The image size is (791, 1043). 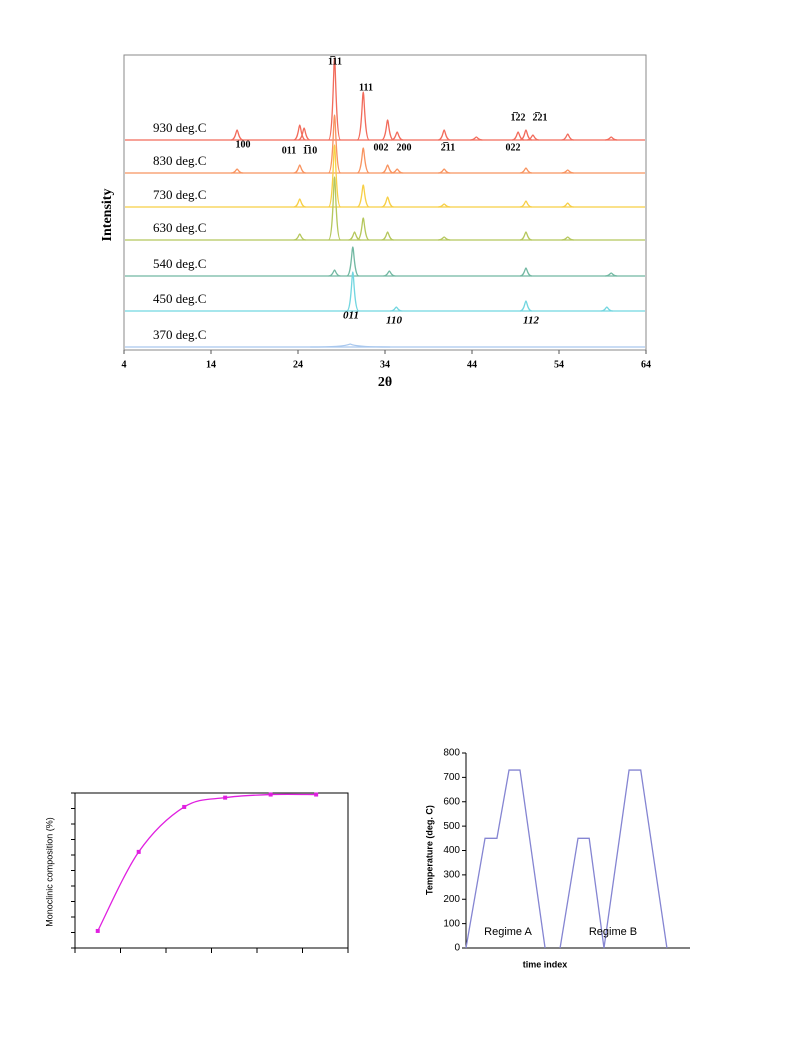 I want to click on y-tick-label: 200, so click(x=451, y=899).